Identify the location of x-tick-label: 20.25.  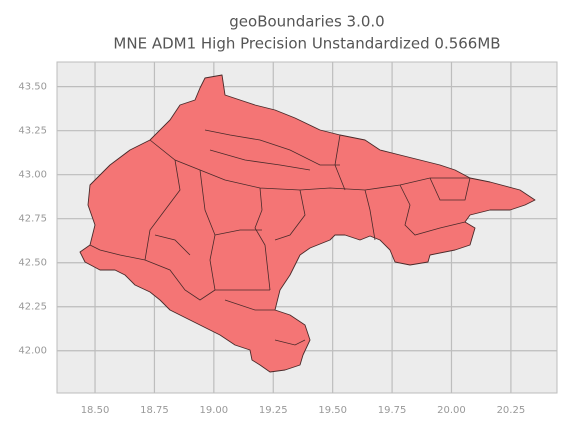
(511, 410).